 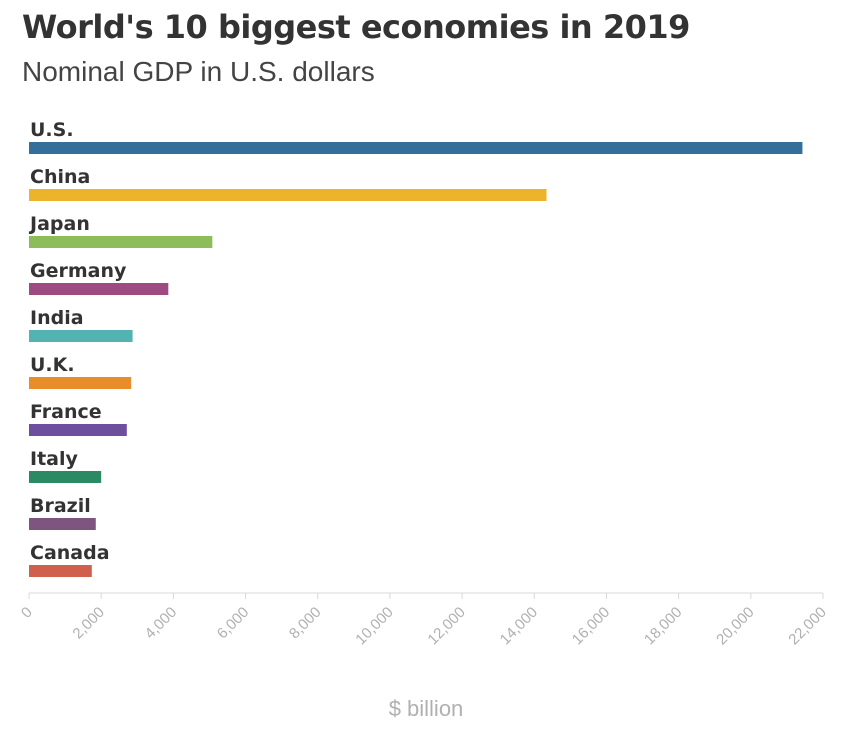 I want to click on category-label-china: China, so click(x=60, y=177).